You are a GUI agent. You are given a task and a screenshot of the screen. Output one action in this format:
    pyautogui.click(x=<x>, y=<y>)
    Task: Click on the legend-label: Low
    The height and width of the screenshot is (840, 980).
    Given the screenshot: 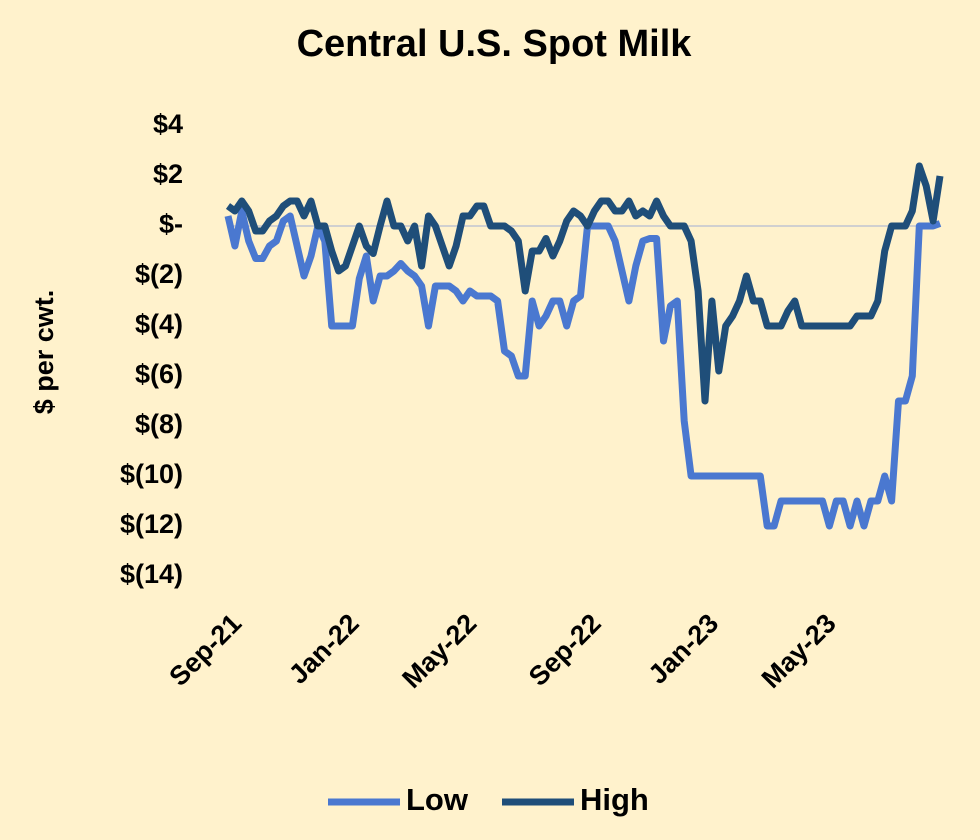 What is the action you would take?
    pyautogui.click(x=437, y=799)
    